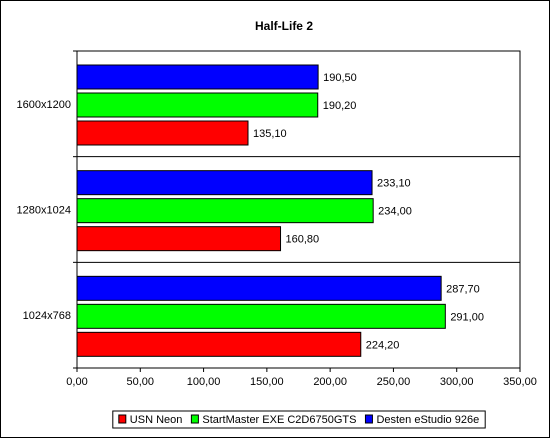  What do you see at coordinates (457, 382) in the screenshot?
I see `x-tick-label: 300,00` at bounding box center [457, 382].